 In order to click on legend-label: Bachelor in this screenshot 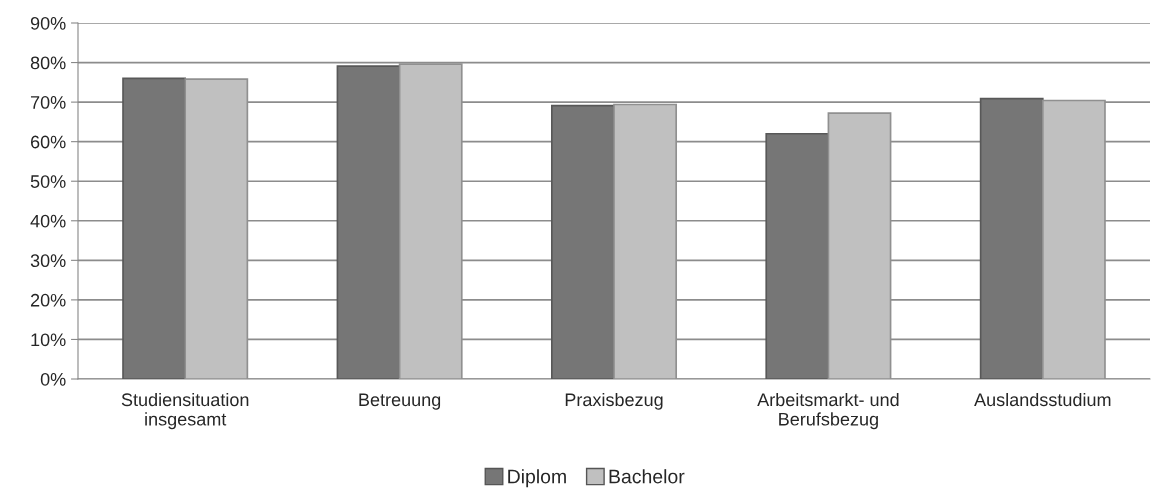, I will do `click(647, 476)`.